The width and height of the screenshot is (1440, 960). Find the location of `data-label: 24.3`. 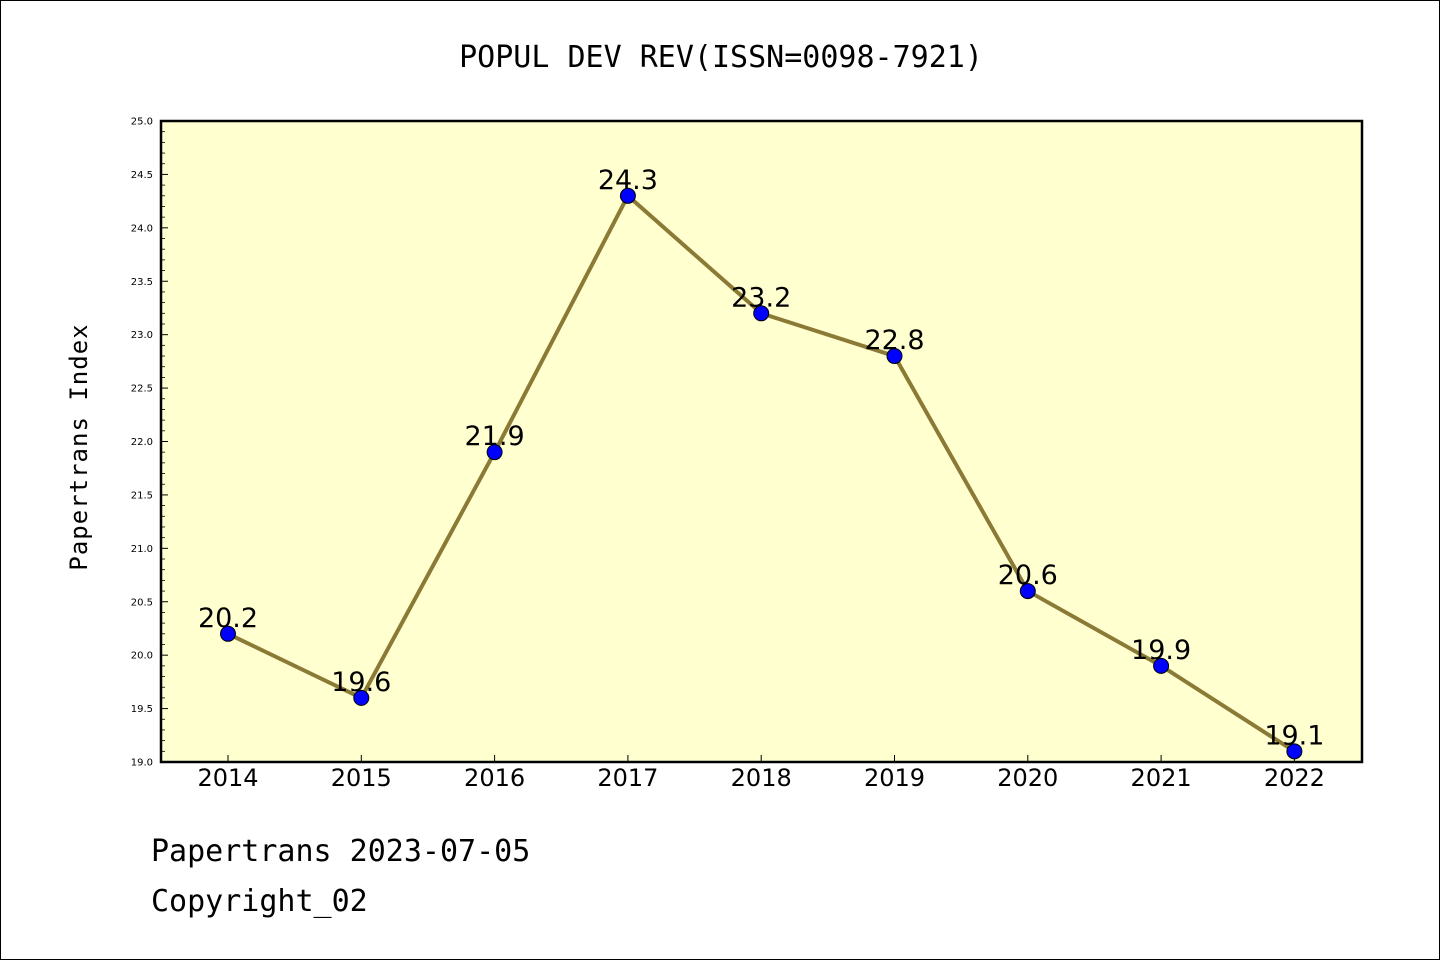

data-label: 24.3 is located at coordinates (628, 180).